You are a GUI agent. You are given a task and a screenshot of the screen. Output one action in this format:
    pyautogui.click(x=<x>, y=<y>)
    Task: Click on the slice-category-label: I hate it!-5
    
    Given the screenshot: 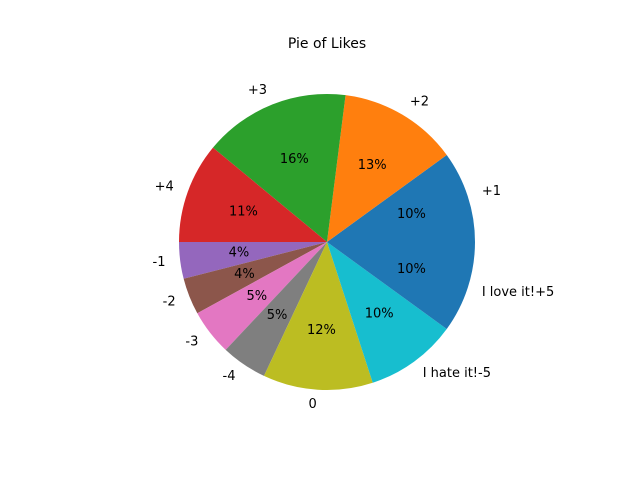 What is the action you would take?
    pyautogui.click(x=457, y=373)
    